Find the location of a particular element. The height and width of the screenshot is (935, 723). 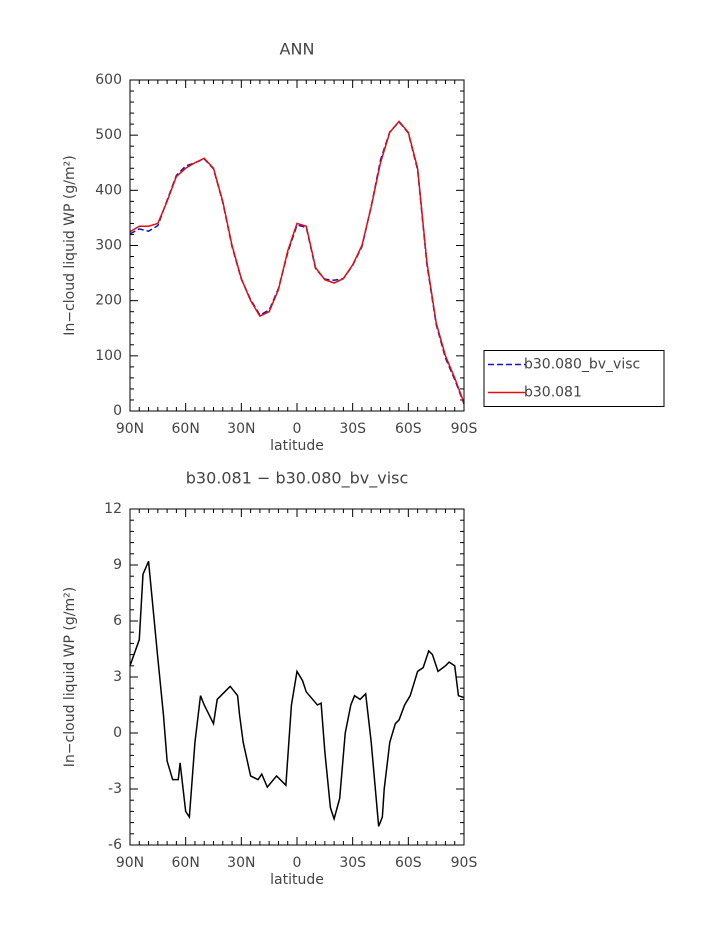

y-tick-label: 100 is located at coordinates (108, 356).